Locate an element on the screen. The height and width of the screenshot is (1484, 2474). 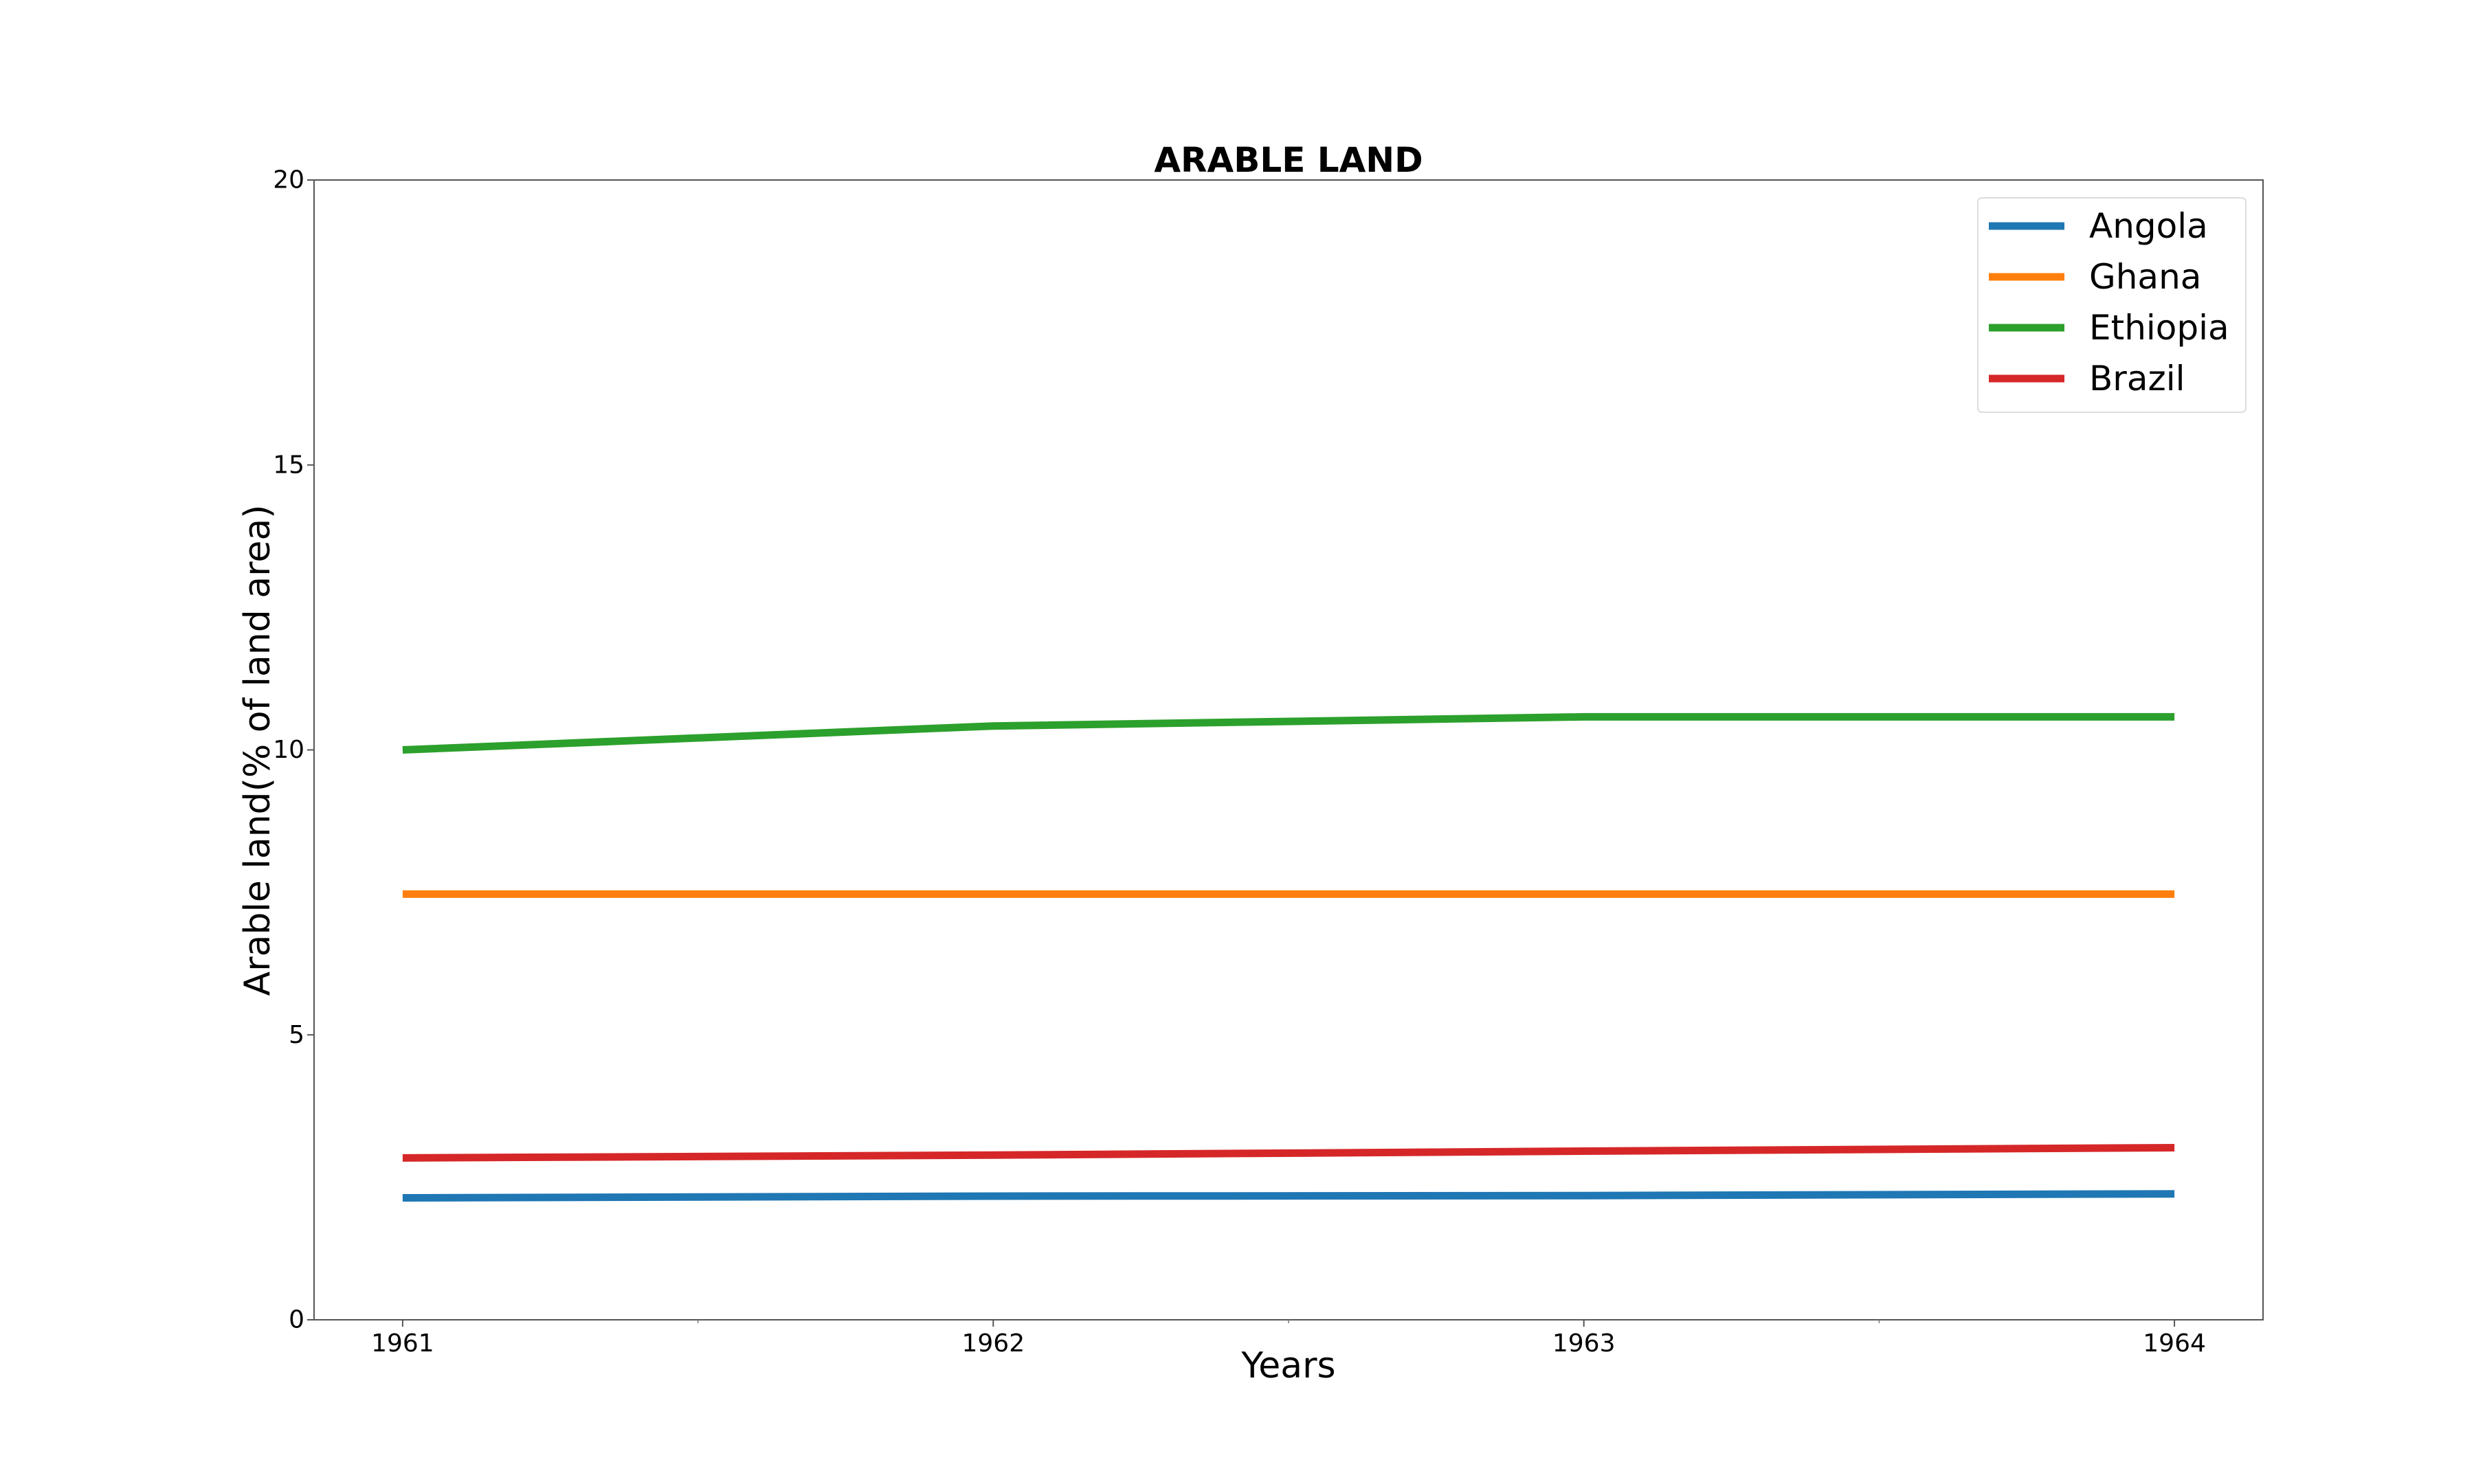
legend-label-ethiopia: Ethiopia is located at coordinates (2159, 328).